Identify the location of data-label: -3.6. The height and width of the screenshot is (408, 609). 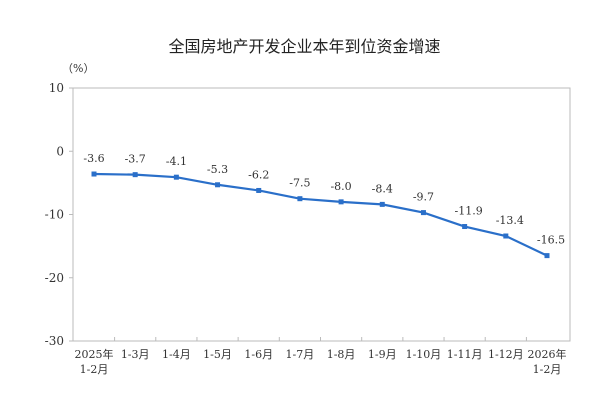
(93, 158).